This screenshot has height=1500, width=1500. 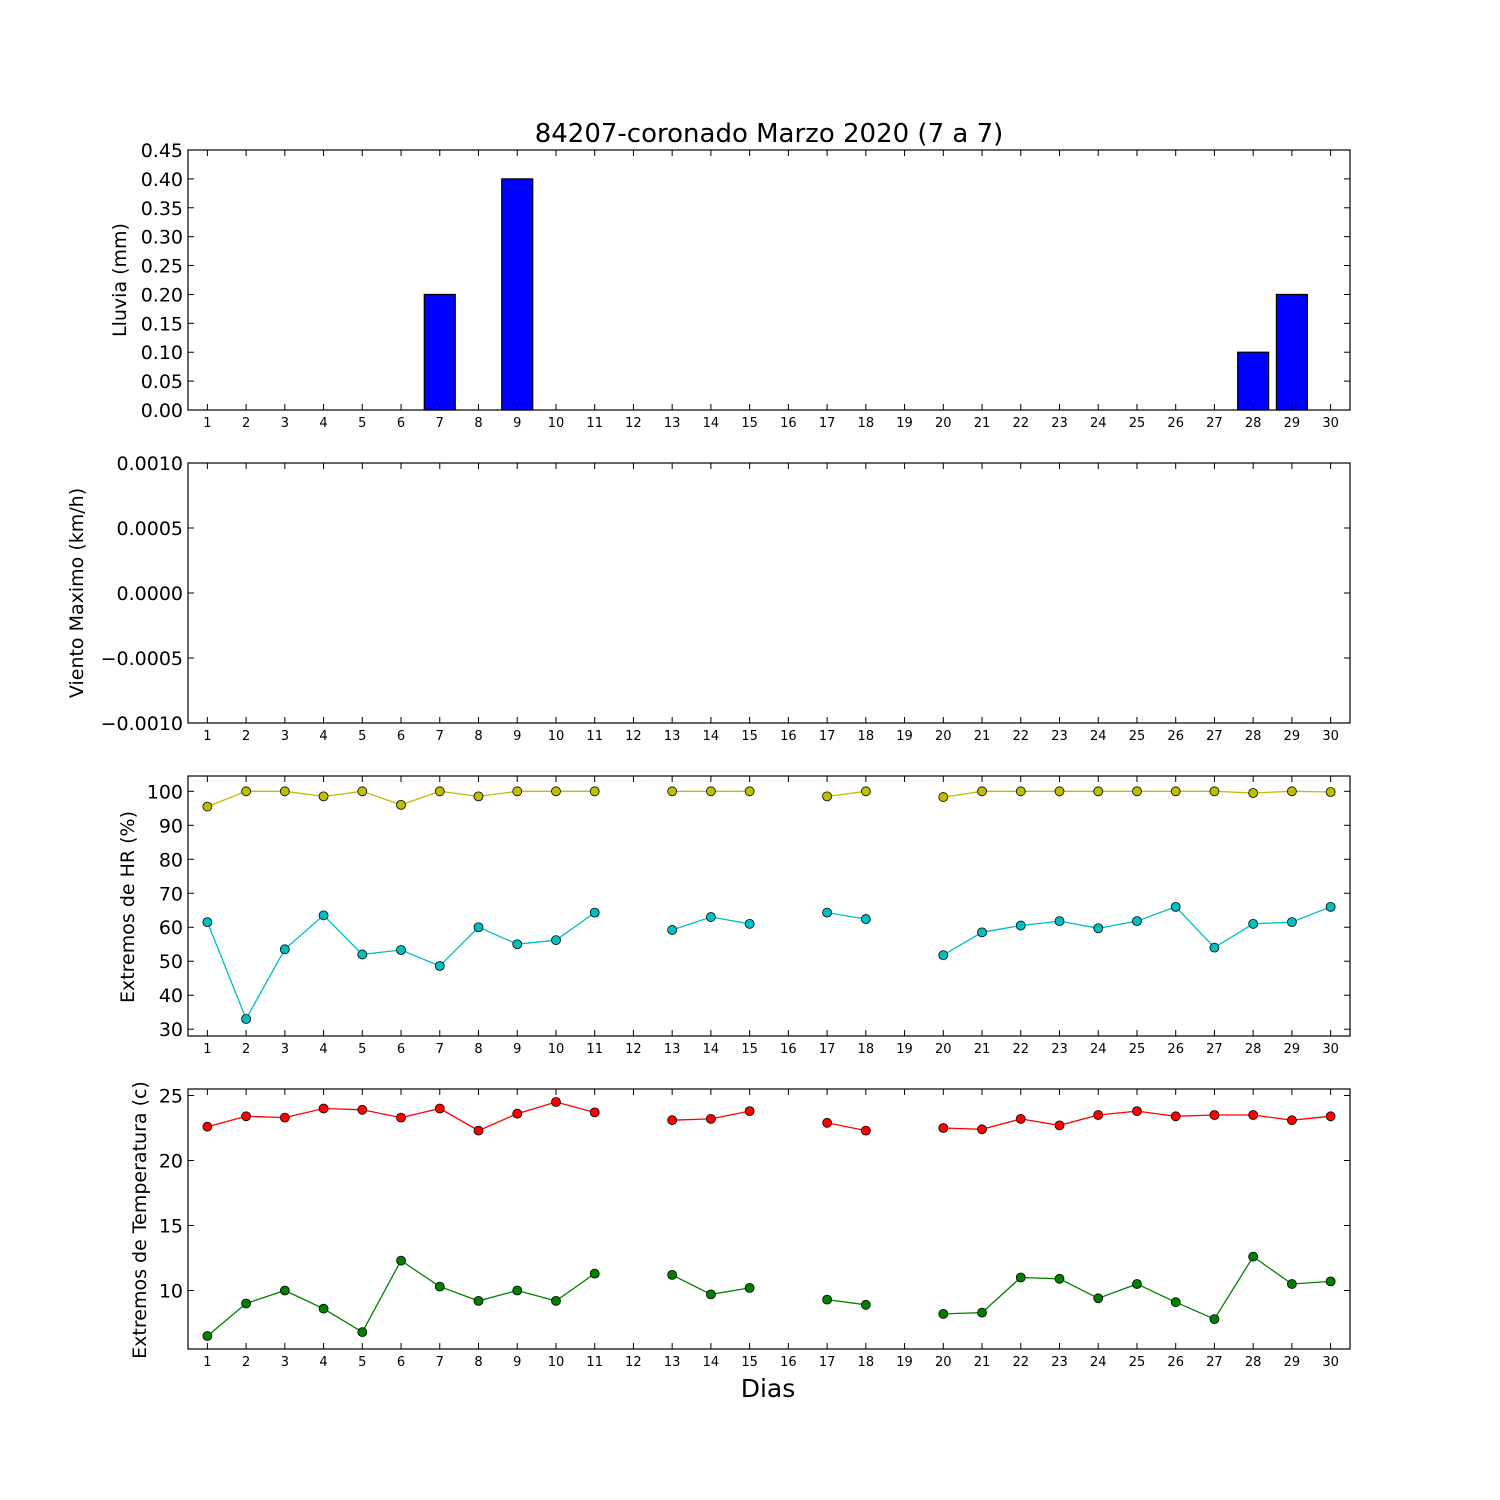 What do you see at coordinates (1059, 736) in the screenshot?
I see `wind-xtick-label: 23` at bounding box center [1059, 736].